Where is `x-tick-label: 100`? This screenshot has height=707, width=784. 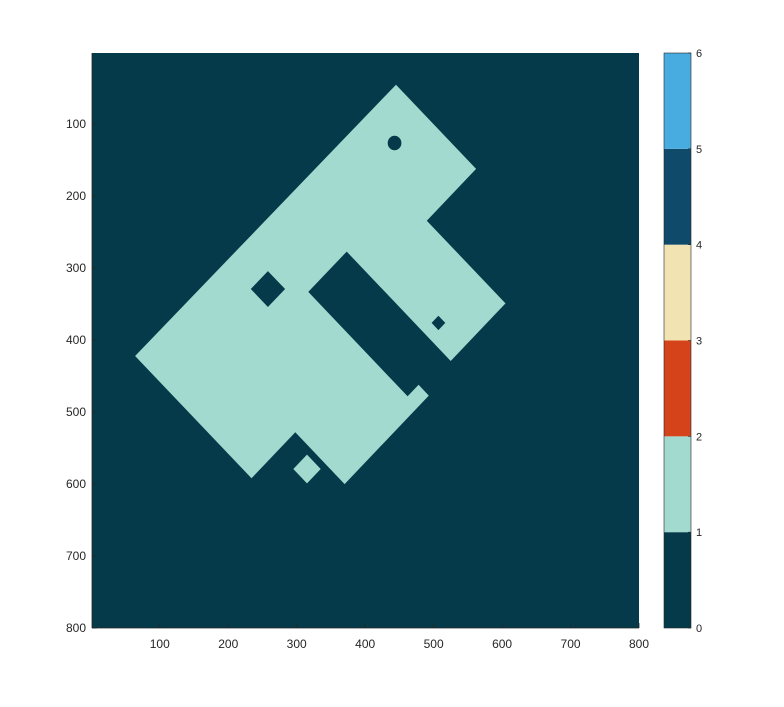
x-tick-label: 100 is located at coordinates (160, 644).